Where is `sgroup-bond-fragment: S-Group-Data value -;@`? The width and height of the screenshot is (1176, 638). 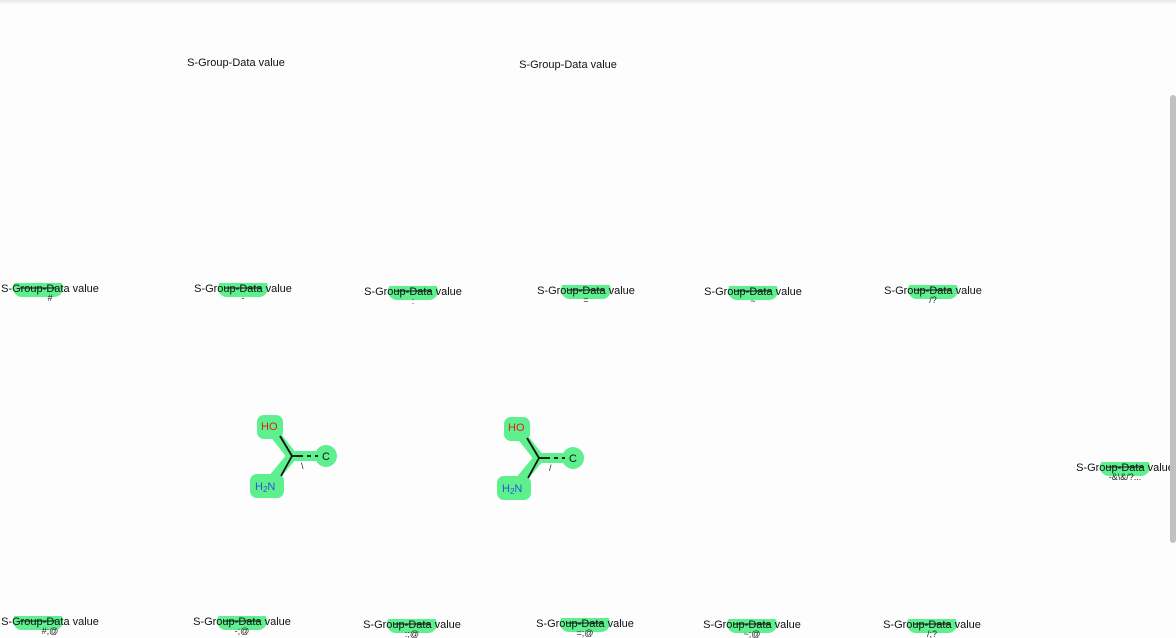
sgroup-bond-fragment: S-Group-Data value -;@ is located at coordinates (242, 627).